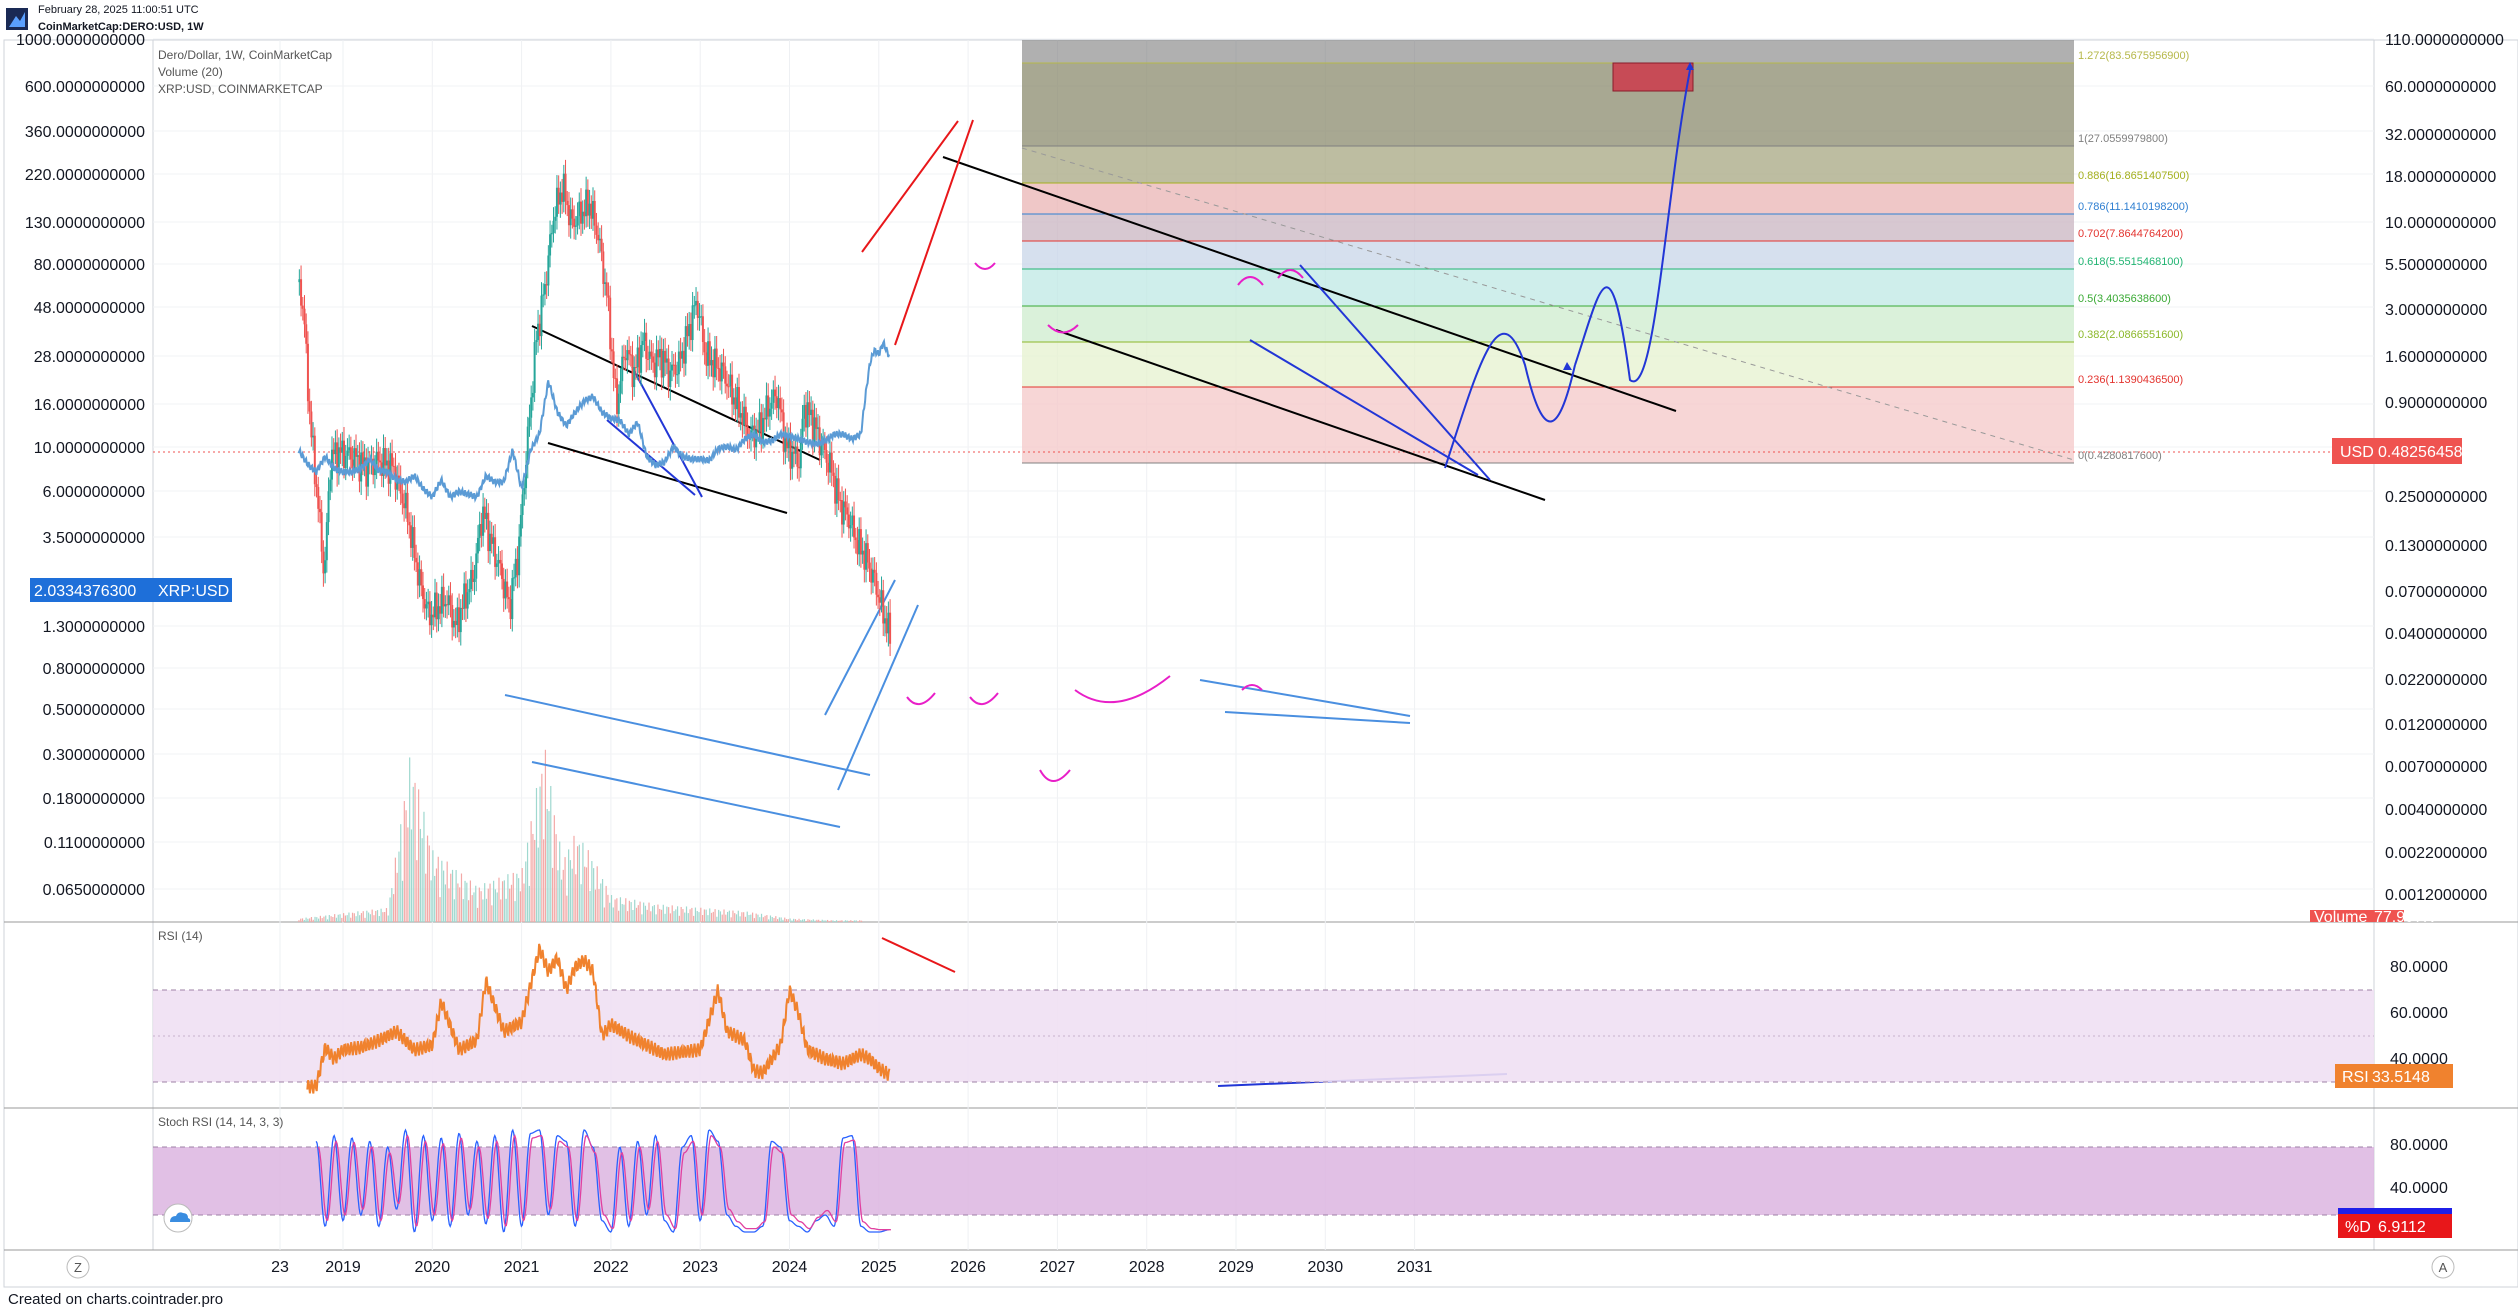  What do you see at coordinates (178, 1218) in the screenshot?
I see `cloud-icon` at bounding box center [178, 1218].